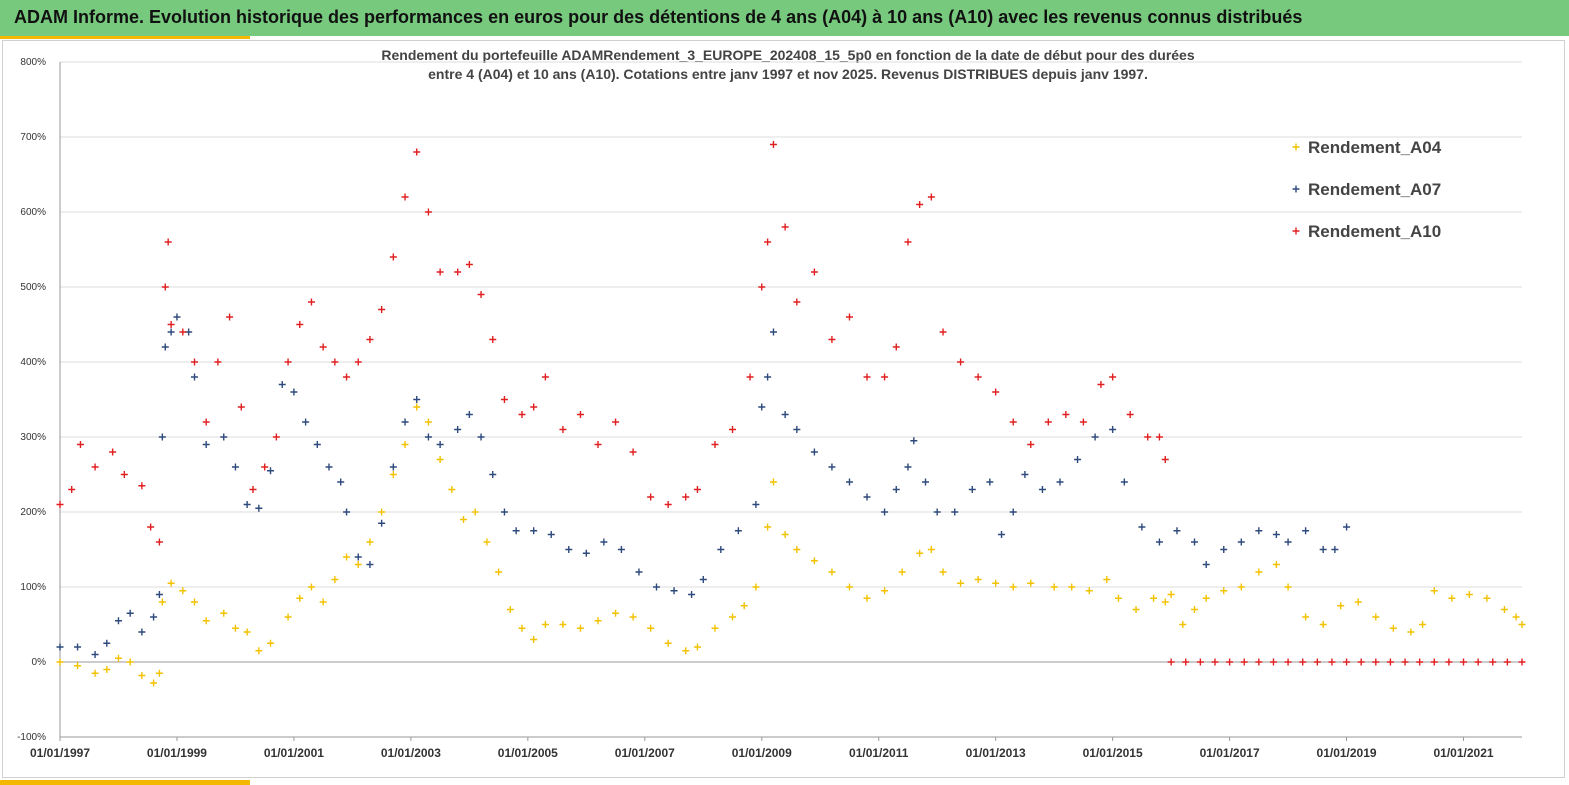 The image size is (1569, 785). I want to click on x-tick-label: 01/01/1997, so click(60, 753).